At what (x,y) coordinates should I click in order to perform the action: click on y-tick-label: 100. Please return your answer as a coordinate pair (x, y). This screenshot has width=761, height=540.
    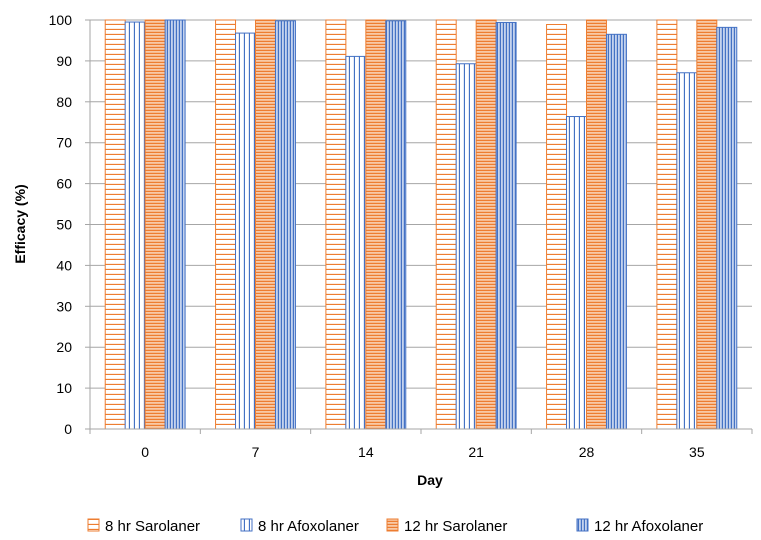
    Looking at the image, I should click on (61, 20).